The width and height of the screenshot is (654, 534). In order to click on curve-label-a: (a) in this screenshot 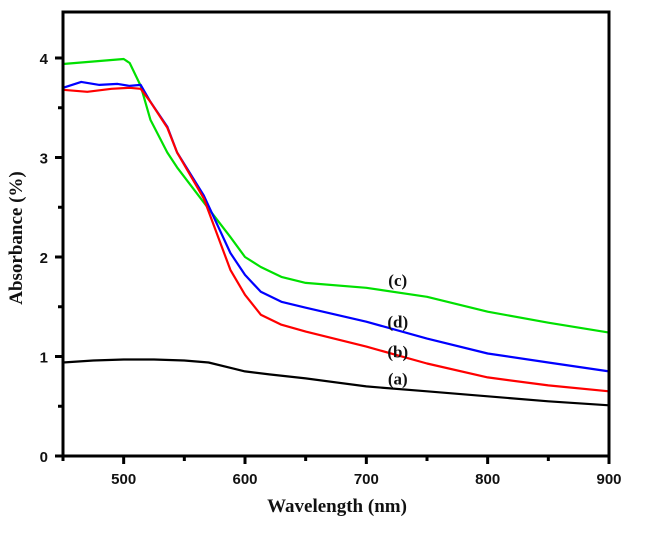, I will do `click(398, 378)`.